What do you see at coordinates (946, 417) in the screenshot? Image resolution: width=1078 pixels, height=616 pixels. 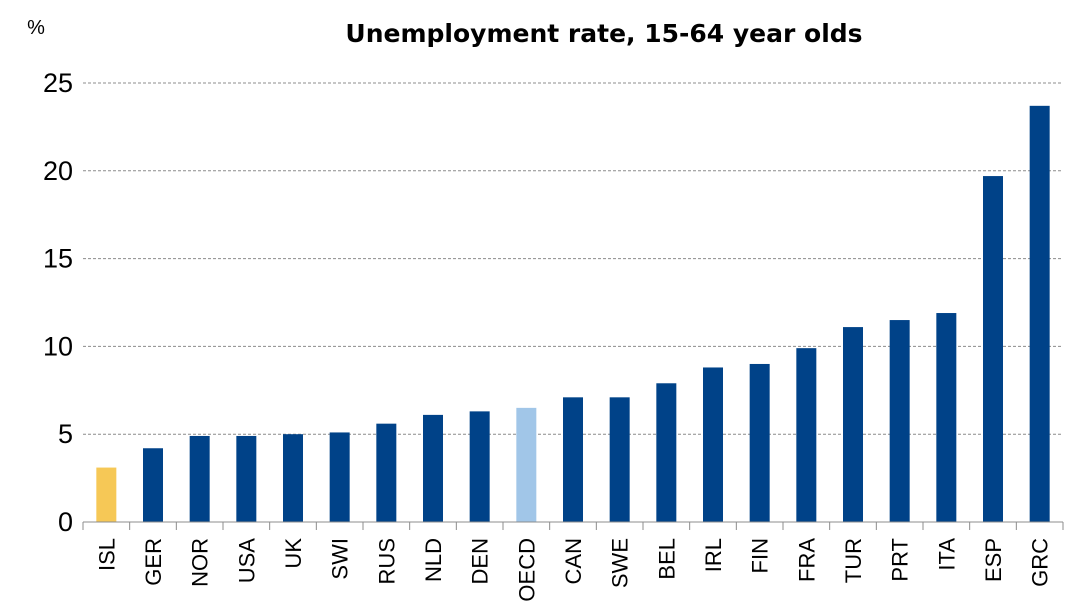 I see `bar-ita` at bounding box center [946, 417].